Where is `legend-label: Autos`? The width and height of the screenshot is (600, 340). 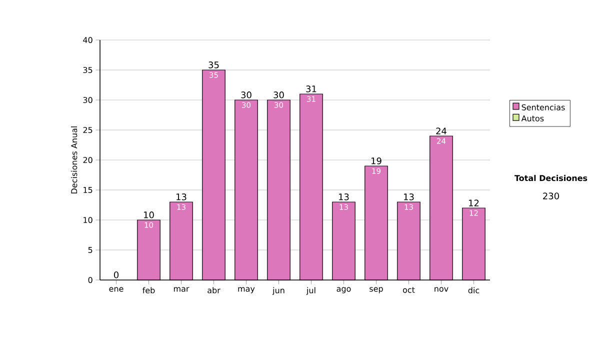
legend-label: Autos is located at coordinates (532, 118).